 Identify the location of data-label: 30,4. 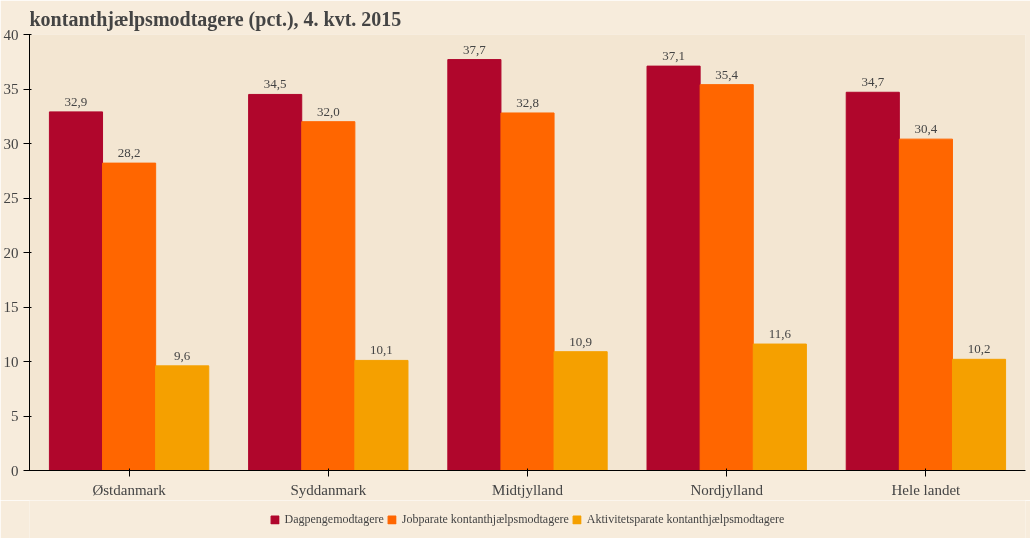
(926, 129).